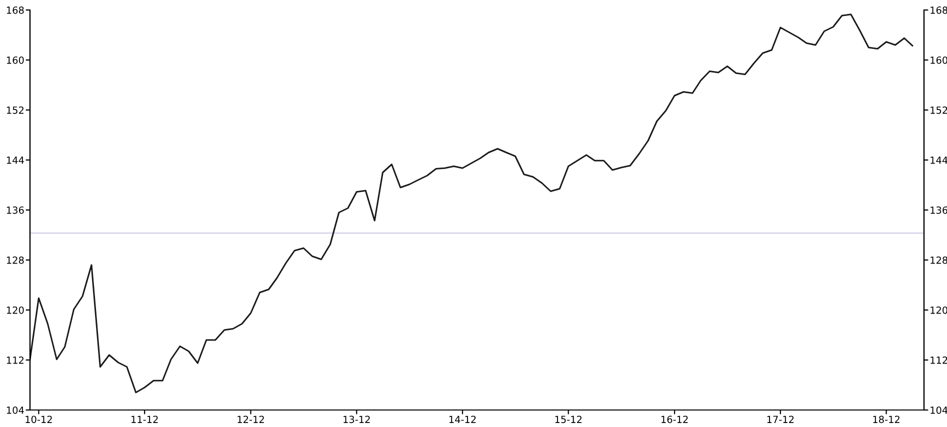  Describe the element at coordinates (568, 420) in the screenshot. I see `x-tick-label: 15-12` at that location.